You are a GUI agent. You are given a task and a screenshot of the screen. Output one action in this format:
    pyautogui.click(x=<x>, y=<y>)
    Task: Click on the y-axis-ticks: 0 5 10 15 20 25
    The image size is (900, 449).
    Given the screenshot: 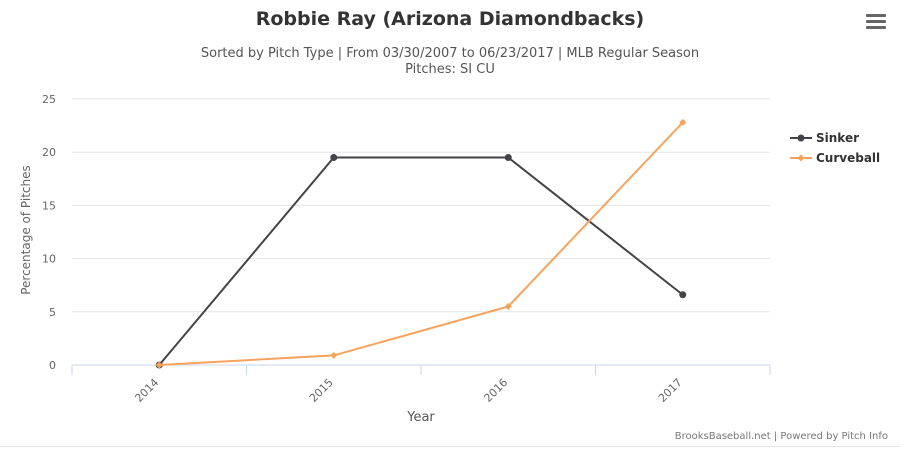 What is the action you would take?
    pyautogui.click(x=49, y=232)
    